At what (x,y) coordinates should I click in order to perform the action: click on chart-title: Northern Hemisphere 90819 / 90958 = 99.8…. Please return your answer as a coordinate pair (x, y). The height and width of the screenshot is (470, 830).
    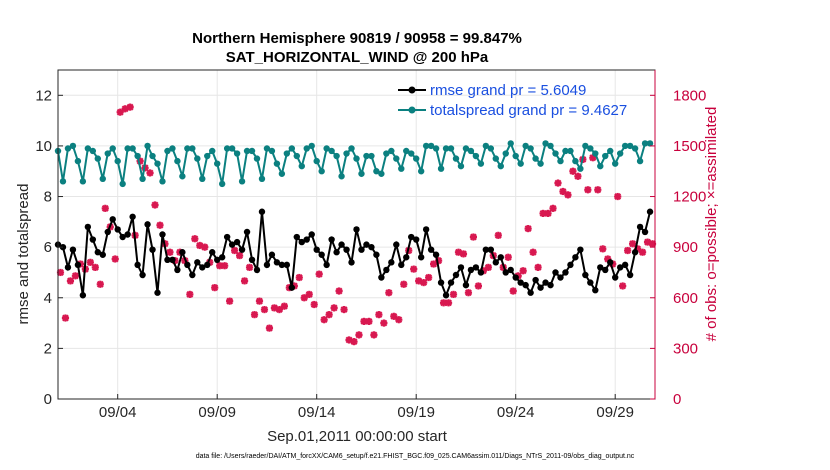
    Looking at the image, I should click on (357, 38).